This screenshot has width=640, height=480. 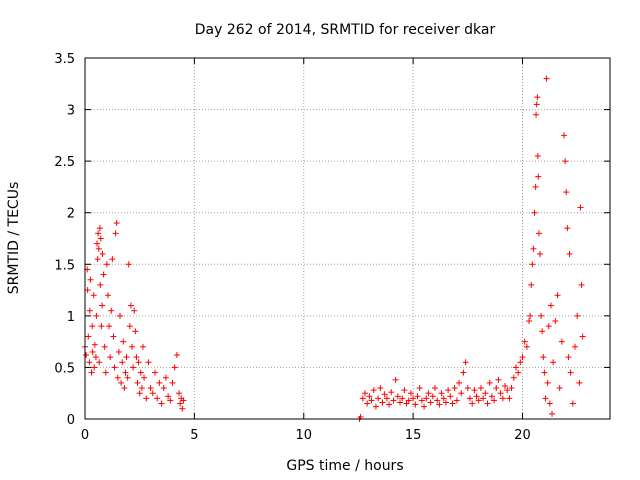 What do you see at coordinates (71, 214) in the screenshot?
I see `y-tick-label: 2` at bounding box center [71, 214].